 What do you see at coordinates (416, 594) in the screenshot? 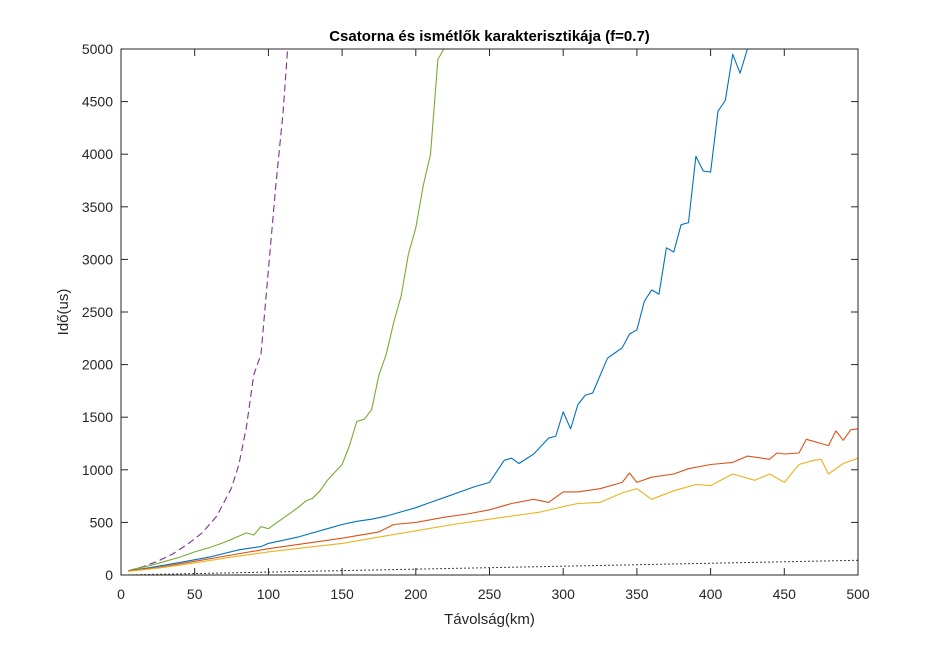
I see `x-tick-label: 200` at bounding box center [416, 594].